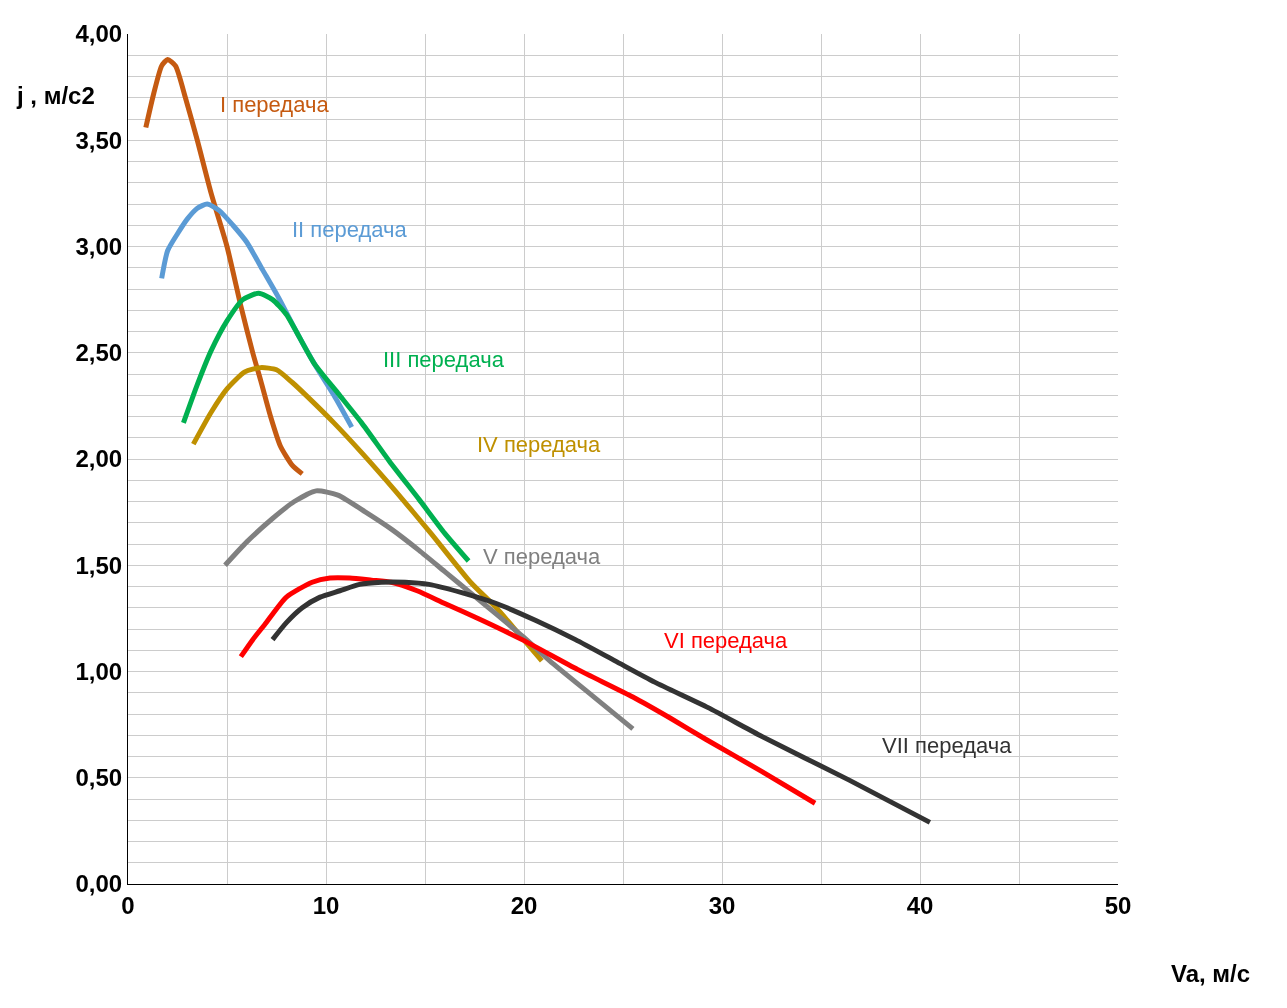 The width and height of the screenshot is (1287, 1008). What do you see at coordinates (947, 745) in the screenshot?
I see `series-label: VII передача` at bounding box center [947, 745].